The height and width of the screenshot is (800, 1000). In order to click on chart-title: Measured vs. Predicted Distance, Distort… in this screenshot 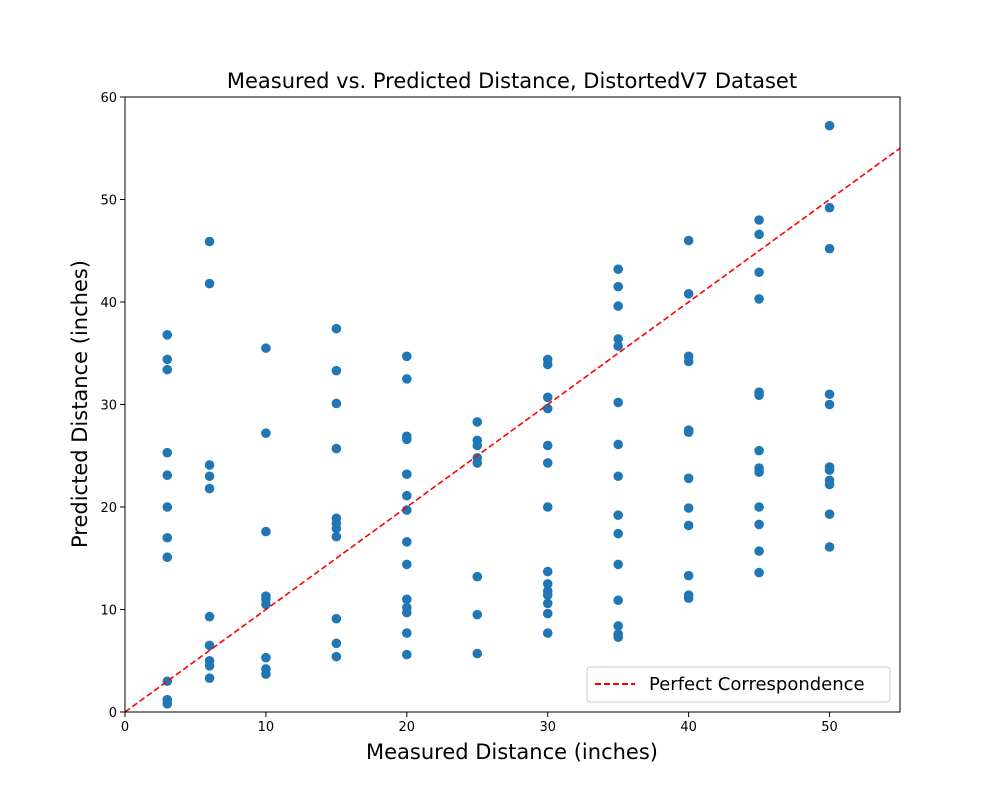, I will do `click(512, 81)`.